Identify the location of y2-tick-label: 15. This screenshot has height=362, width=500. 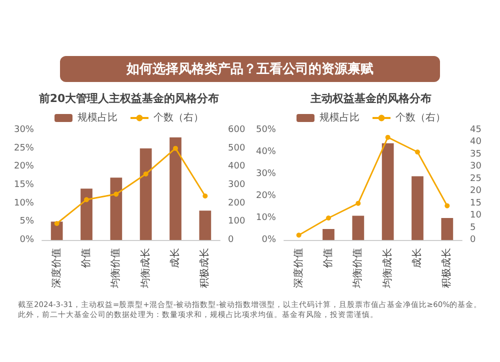
(476, 203).